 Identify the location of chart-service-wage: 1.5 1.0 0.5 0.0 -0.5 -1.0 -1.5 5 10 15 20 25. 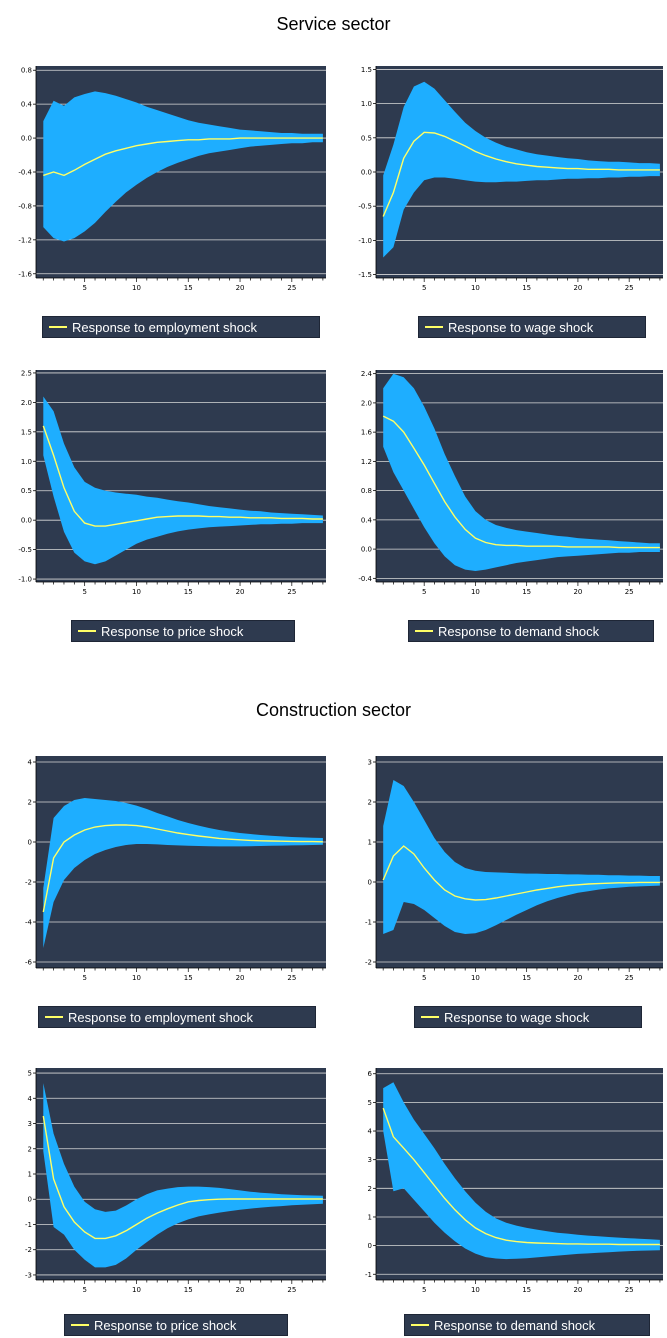
(510, 179).